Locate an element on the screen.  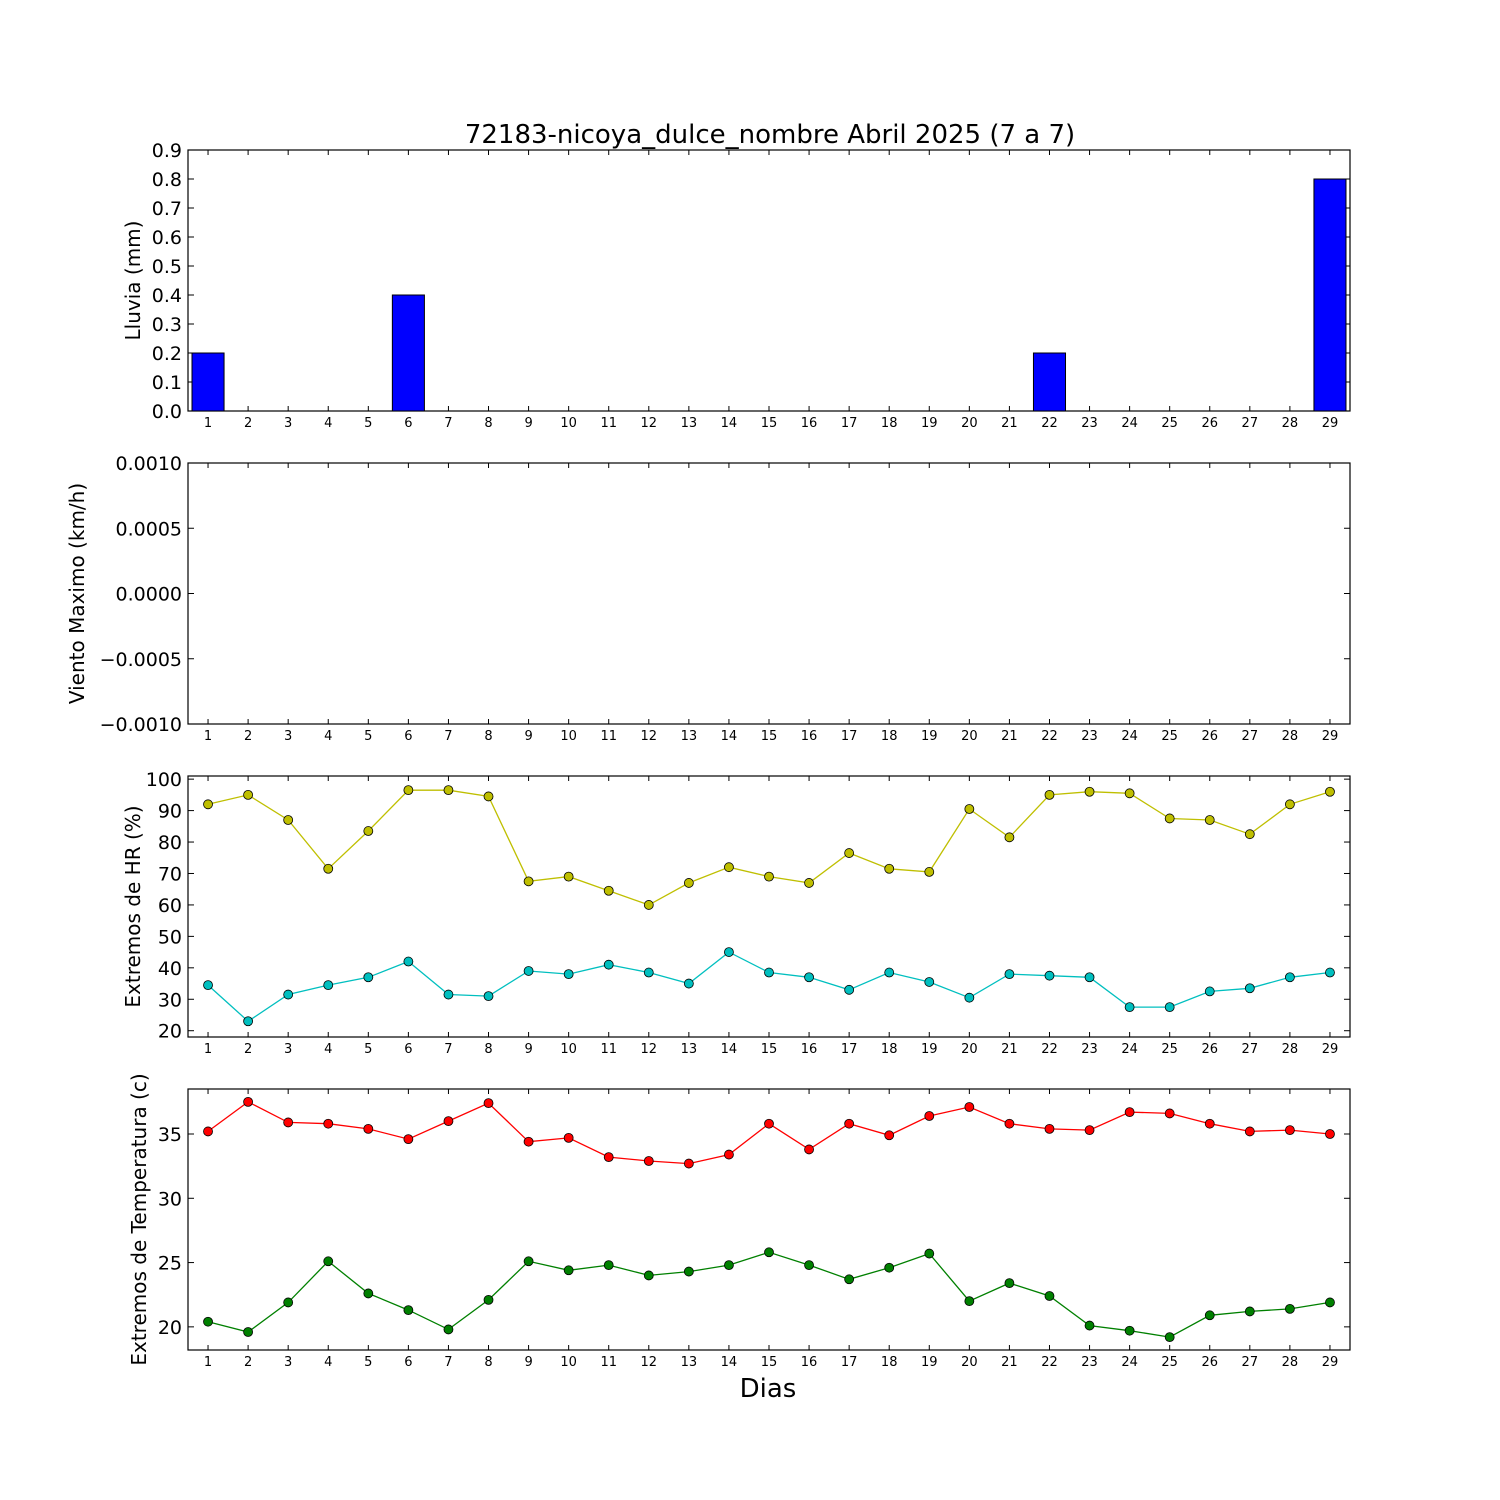
x-tick-label: 21 is located at coordinates (1009, 1362).